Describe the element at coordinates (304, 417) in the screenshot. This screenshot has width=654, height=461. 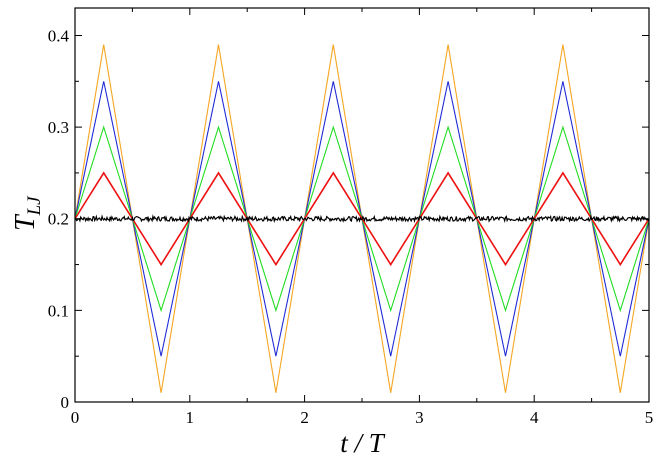
I see `x-tick-label: 2` at that location.